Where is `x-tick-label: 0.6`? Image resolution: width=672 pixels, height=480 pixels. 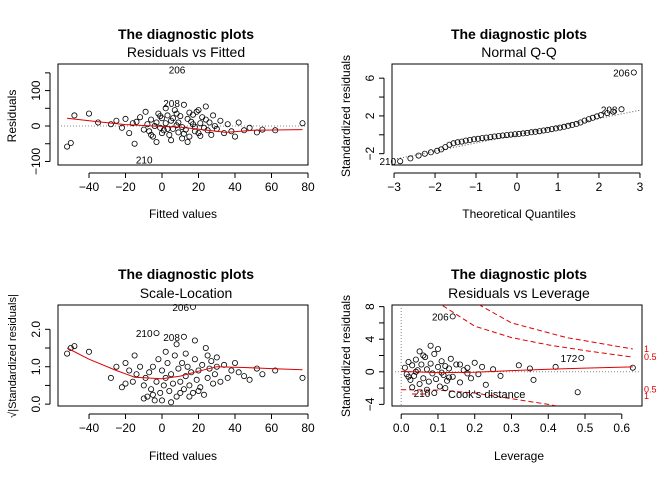 x-tick-label: 0.6 is located at coordinates (621, 428).